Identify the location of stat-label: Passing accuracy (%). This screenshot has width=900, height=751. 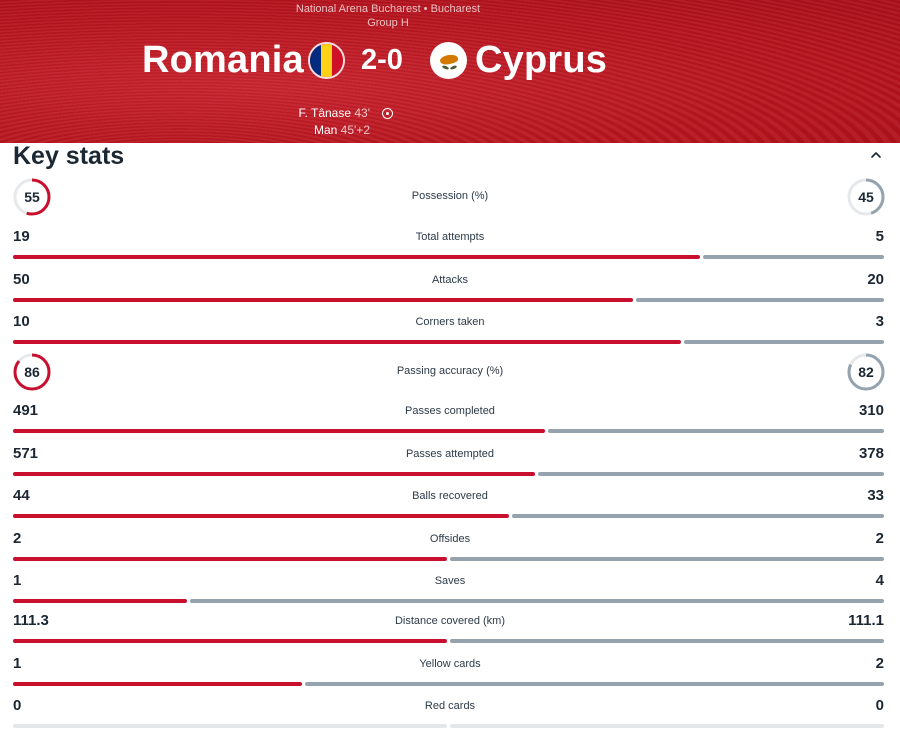
(450, 371).